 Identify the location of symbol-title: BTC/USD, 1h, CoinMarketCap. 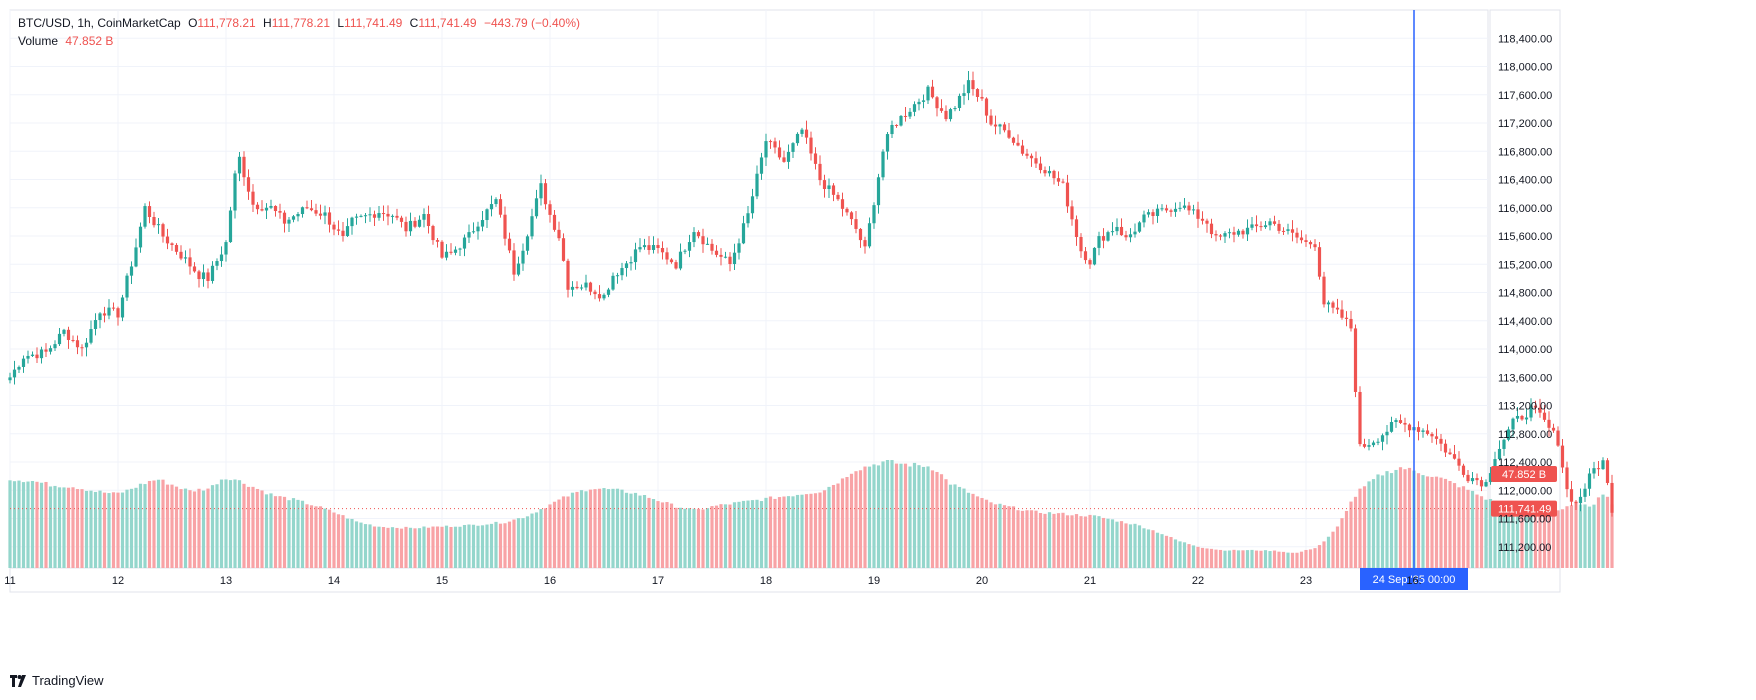
(99, 23).